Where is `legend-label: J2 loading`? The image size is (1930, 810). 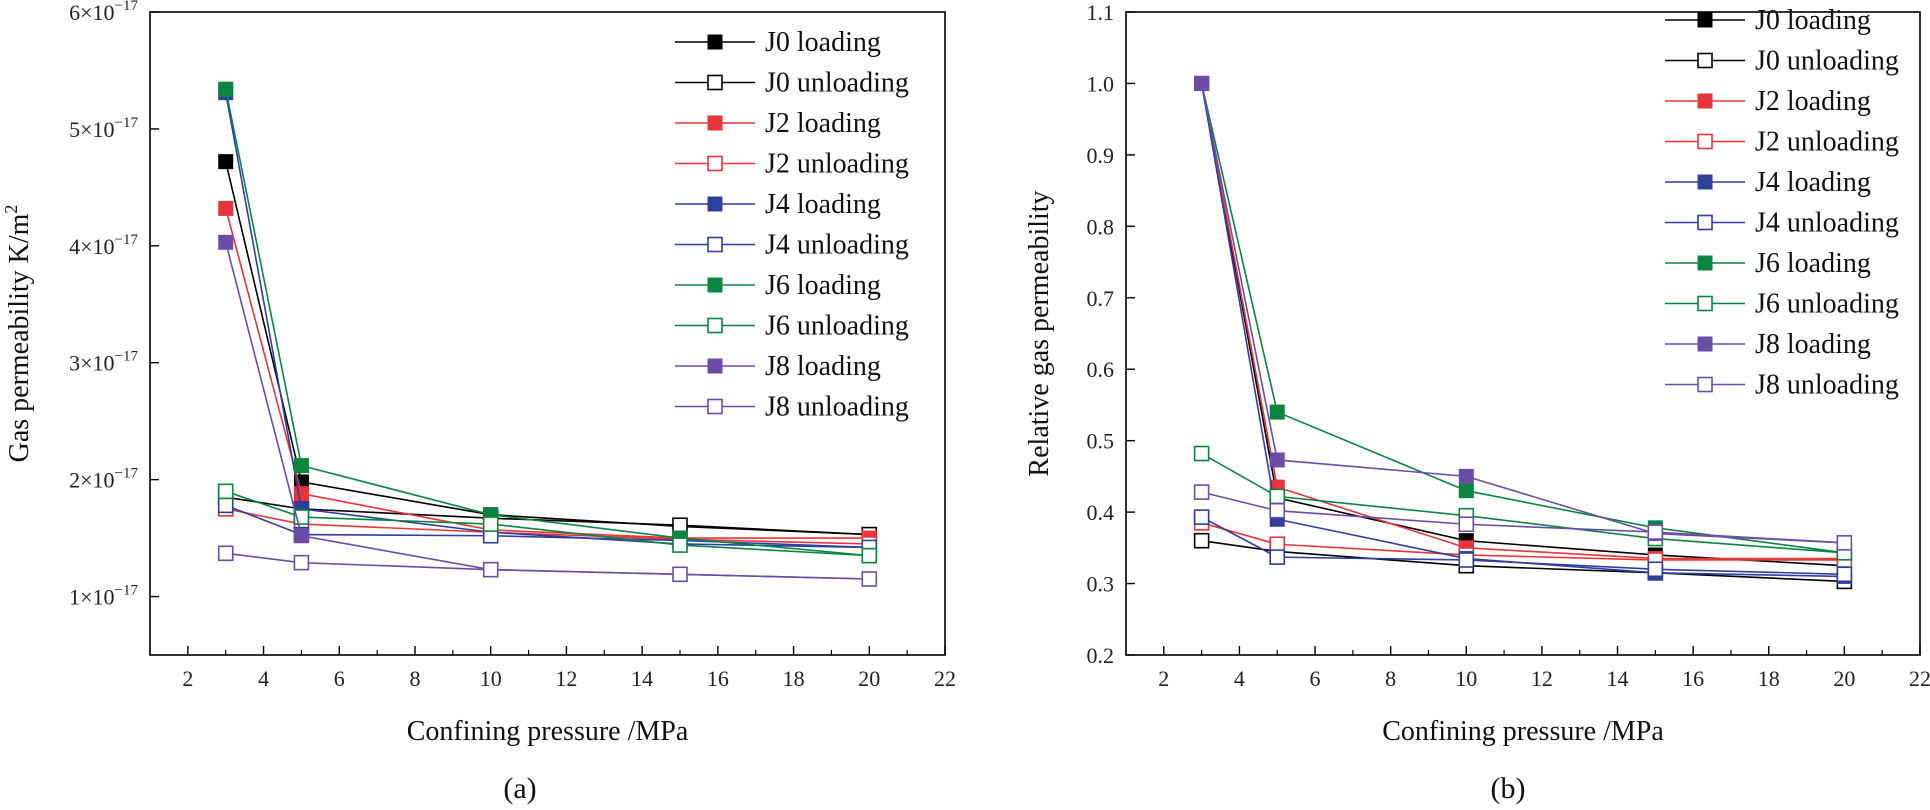 legend-label: J2 loading is located at coordinates (1813, 101).